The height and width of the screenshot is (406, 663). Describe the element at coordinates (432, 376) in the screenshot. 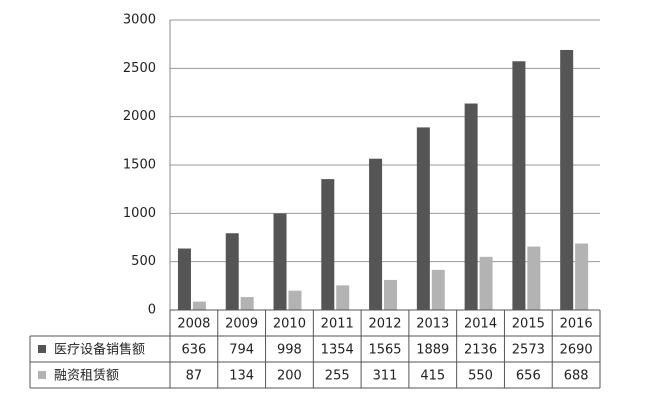

I see `table-value: 415` at that location.